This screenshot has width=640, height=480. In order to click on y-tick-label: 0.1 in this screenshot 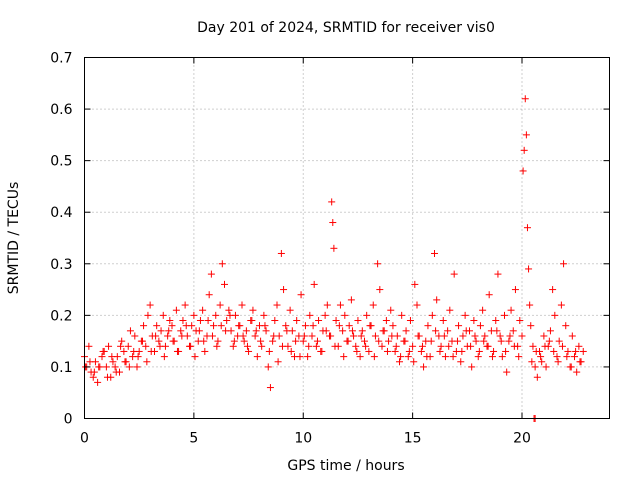, I will do `click(61, 368)`.